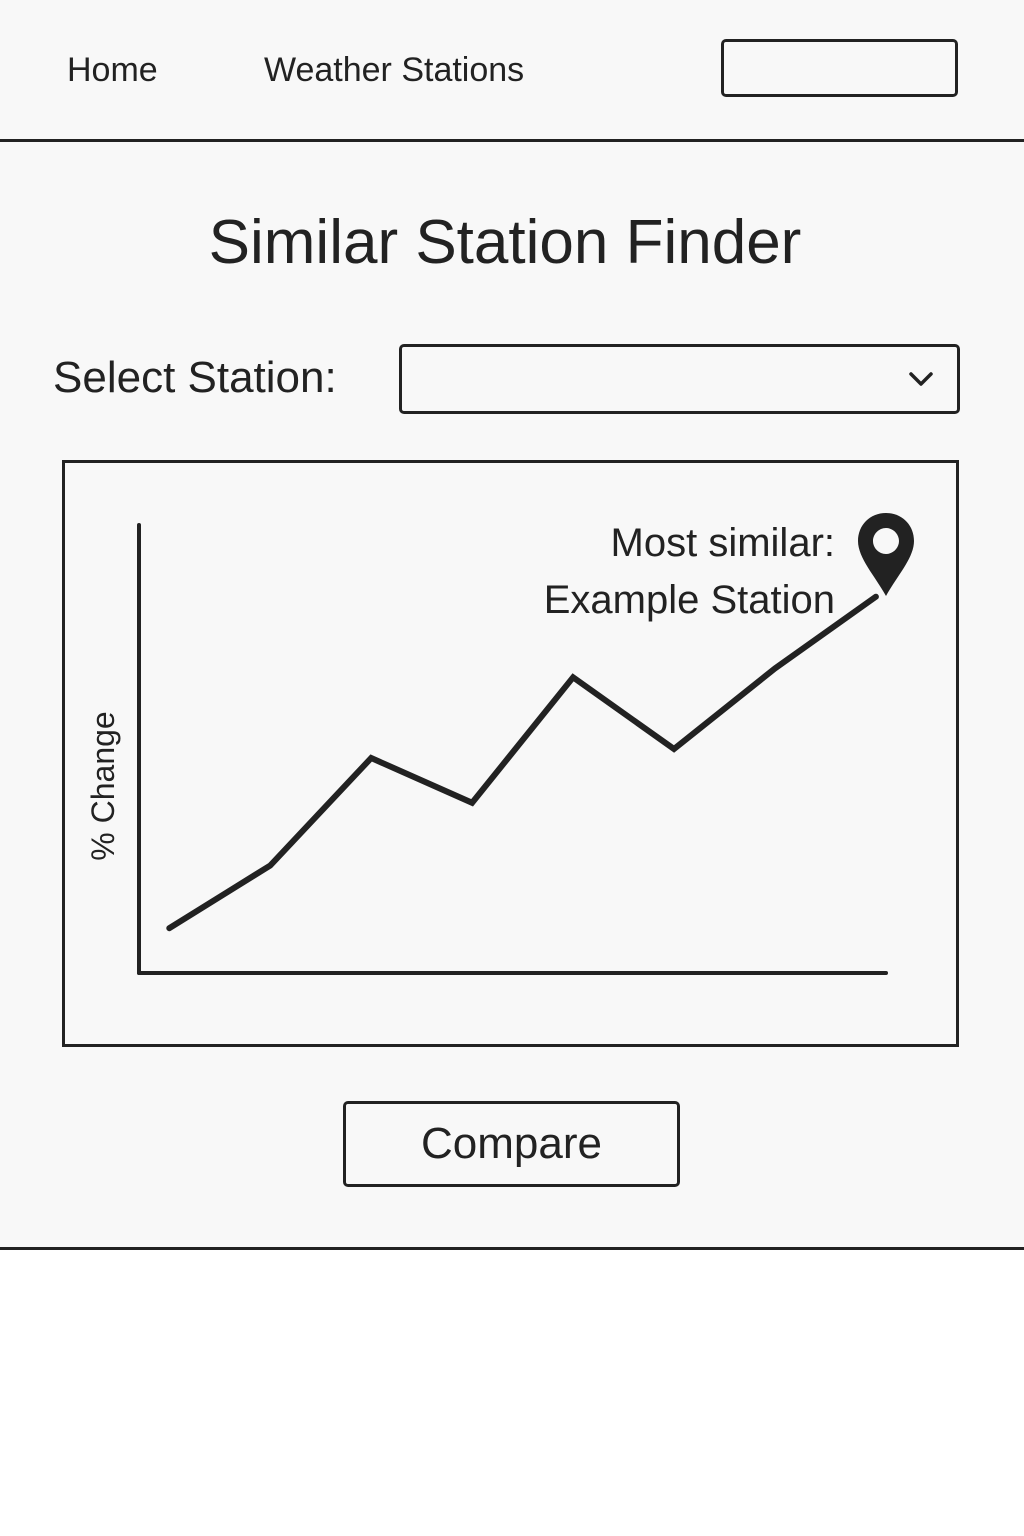 This screenshot has width=1024, height=1536. What do you see at coordinates (394, 70) in the screenshot?
I see `nav-link-weather-stations: Weather Stations` at bounding box center [394, 70].